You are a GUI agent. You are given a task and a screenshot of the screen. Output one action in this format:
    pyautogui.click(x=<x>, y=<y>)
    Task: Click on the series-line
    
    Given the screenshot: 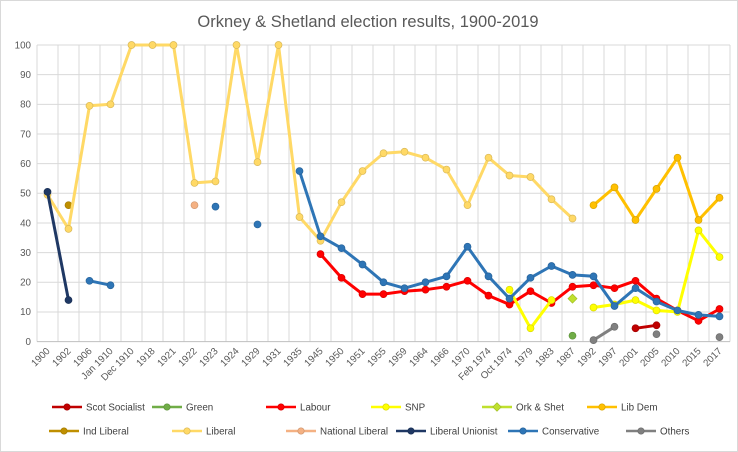 What is the action you would take?
    pyautogui.click(x=530, y=309)
    